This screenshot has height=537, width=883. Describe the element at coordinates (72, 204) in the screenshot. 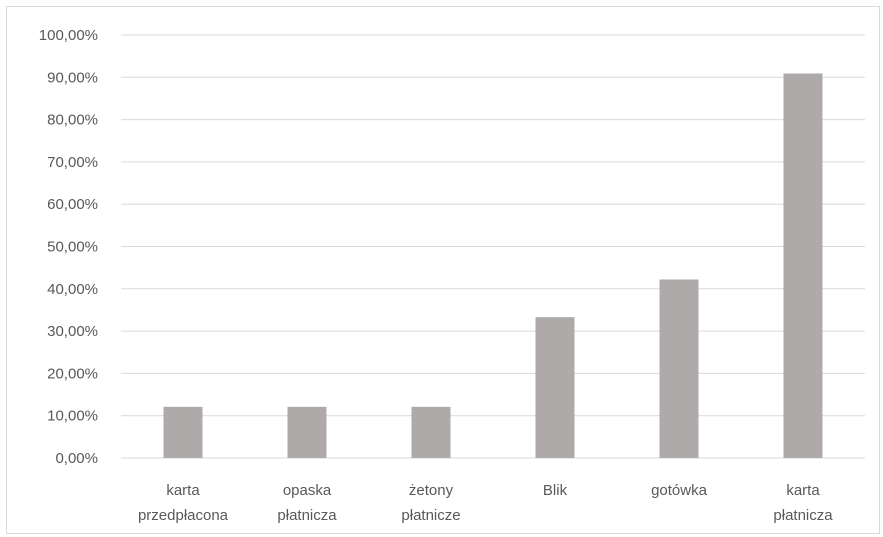

I see `y-tick-label: 60,00%` at that location.